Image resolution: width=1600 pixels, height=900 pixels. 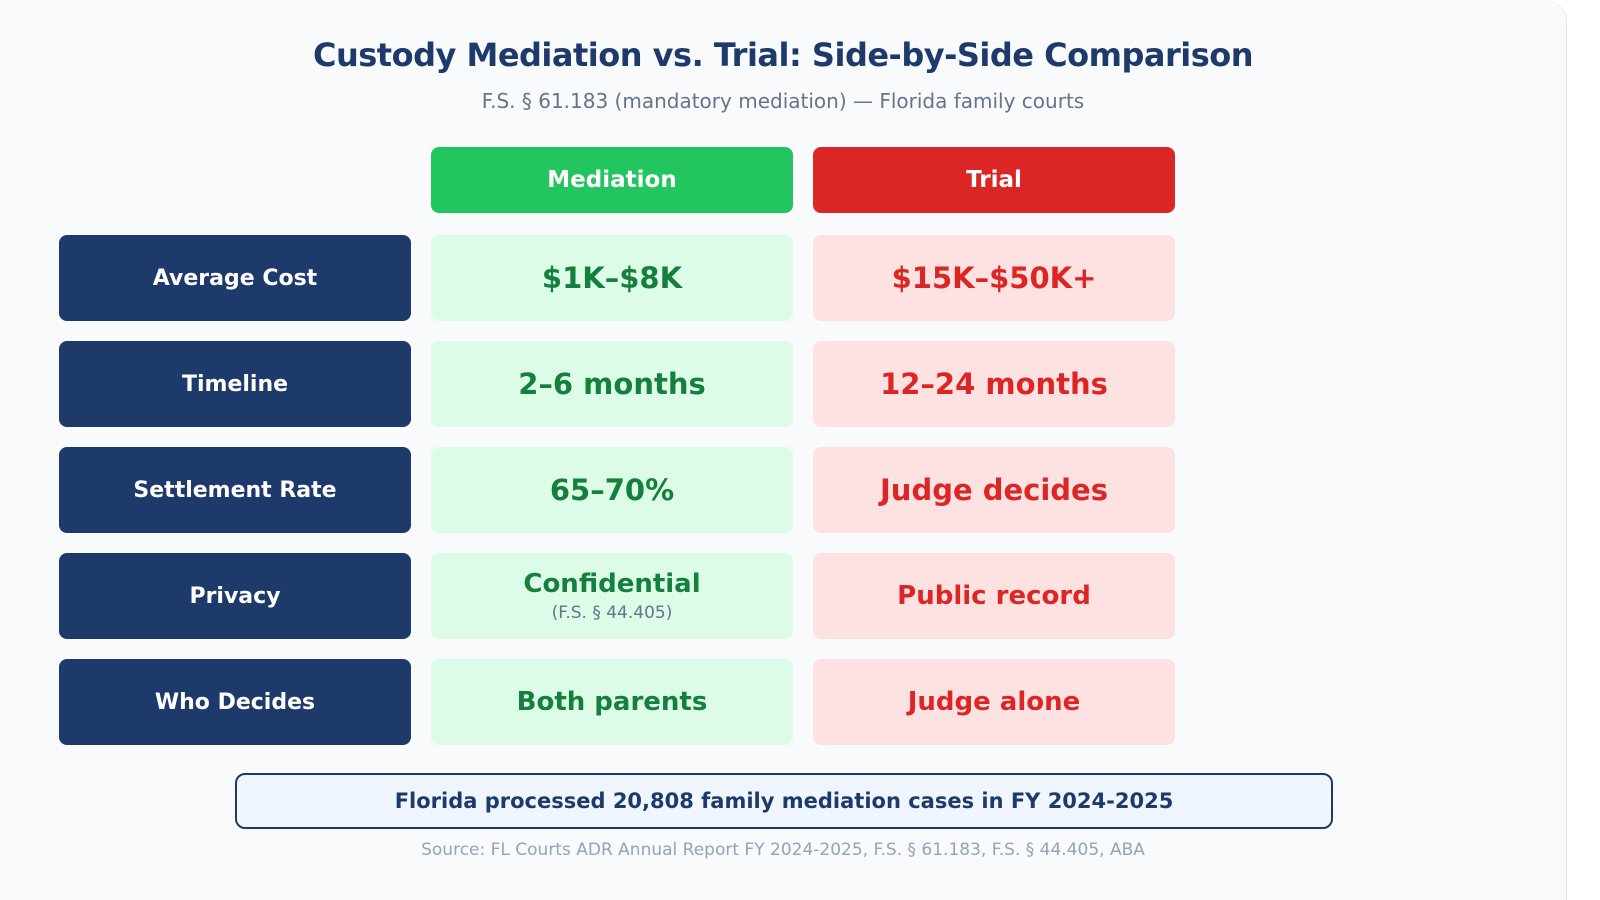 I want to click on trial-timeline: 12–24 months, so click(x=994, y=384).